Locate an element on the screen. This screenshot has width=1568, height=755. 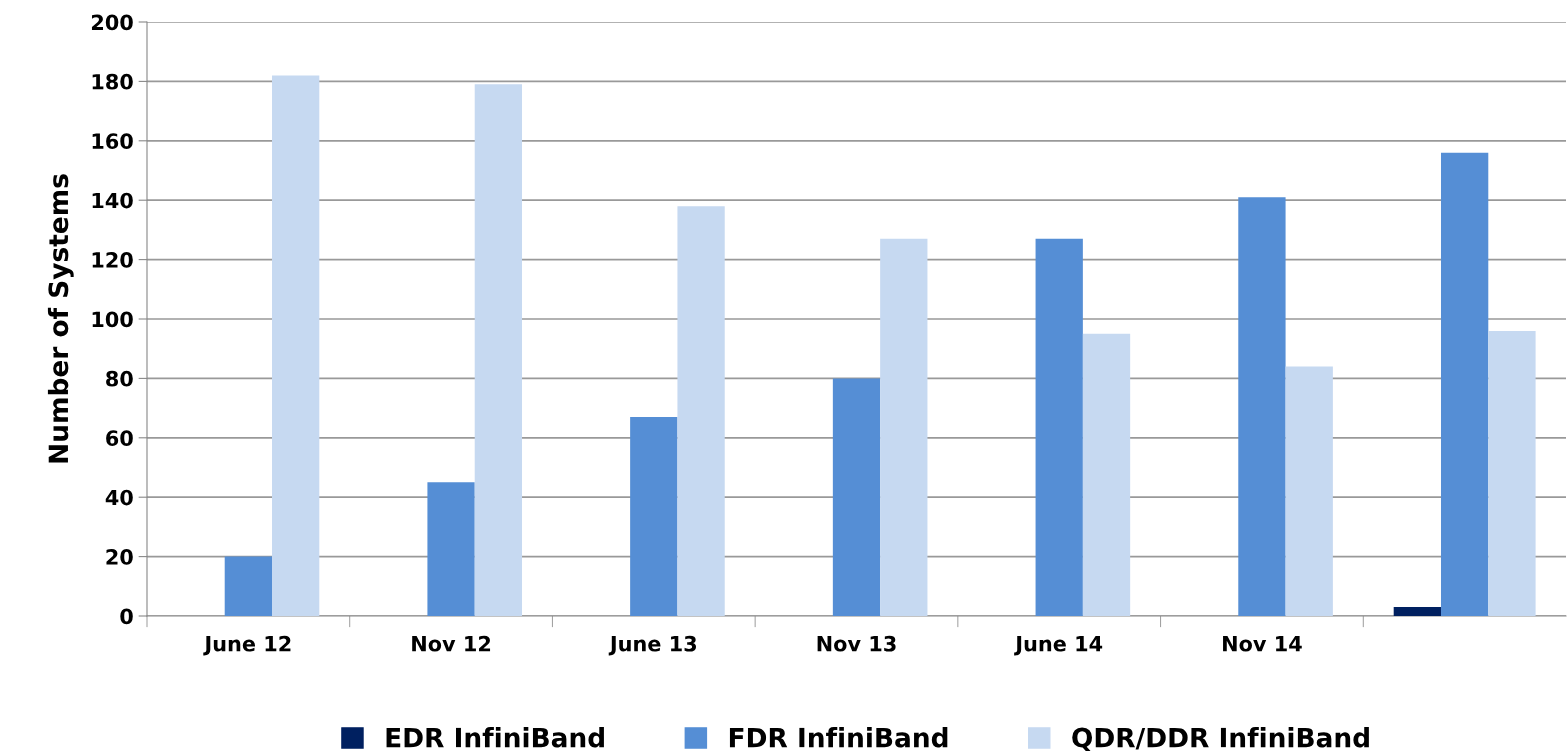
y-tick-label: 60 is located at coordinates (119, 438).